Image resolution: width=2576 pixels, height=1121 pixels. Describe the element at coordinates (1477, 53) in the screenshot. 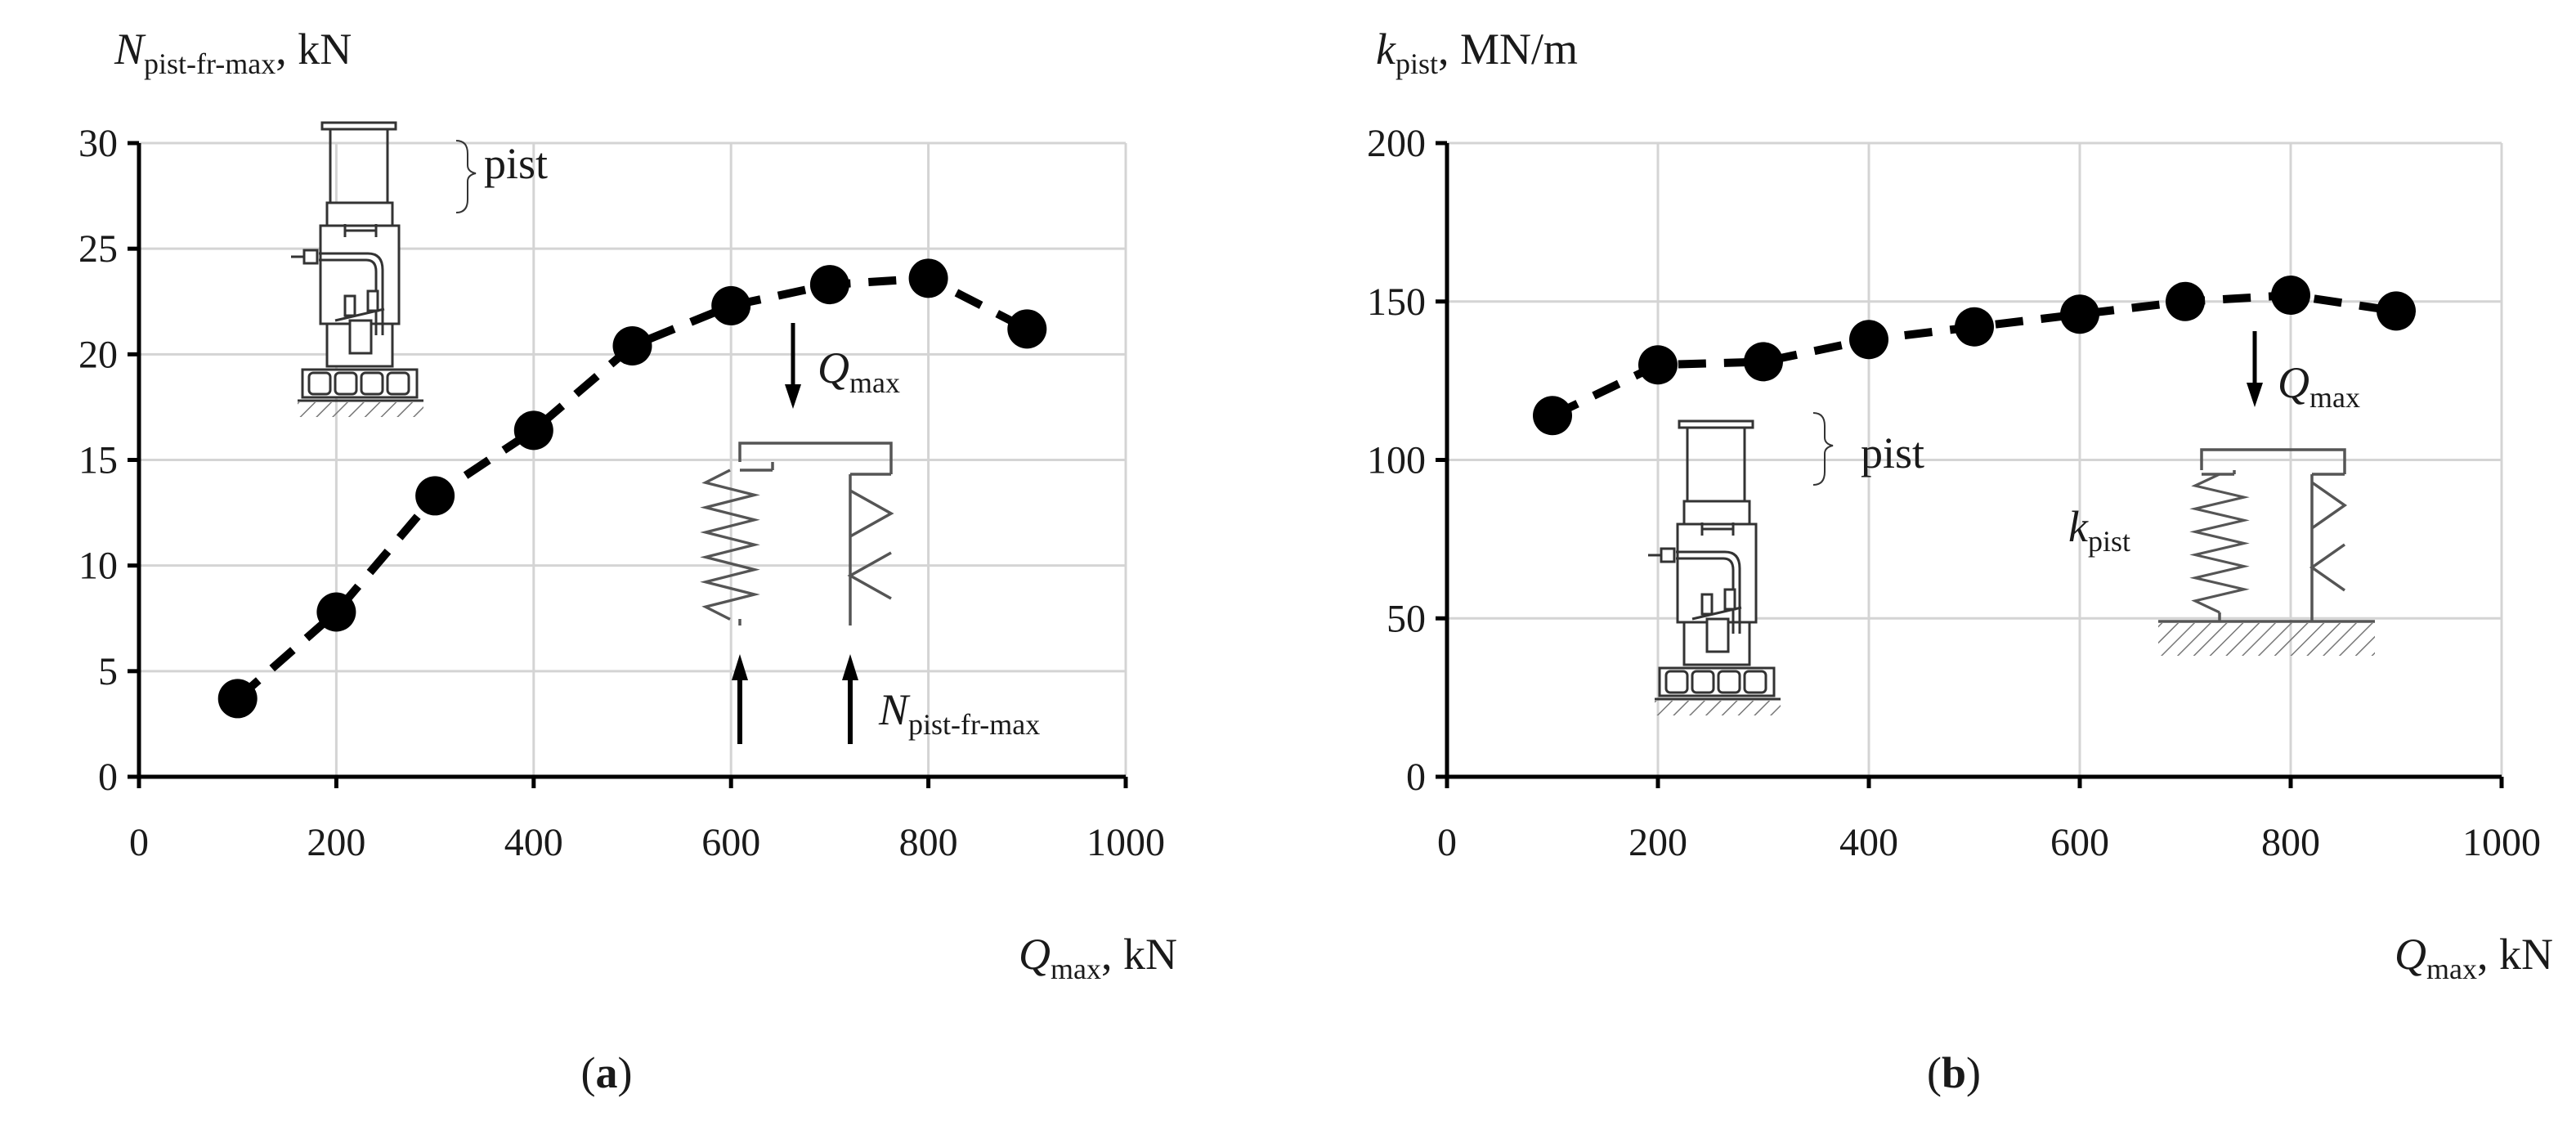

I see `y-axis-label-b: kpist, MN/m` at that location.